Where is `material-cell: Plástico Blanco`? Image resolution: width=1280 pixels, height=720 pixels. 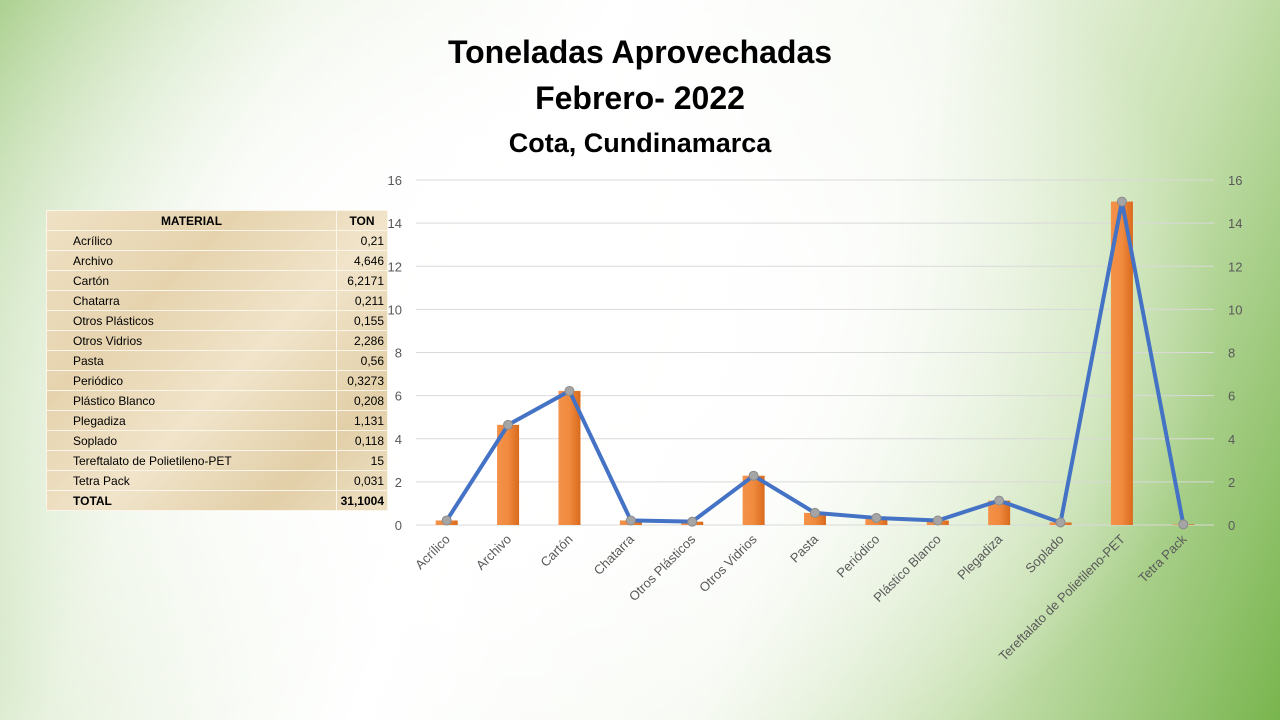
material-cell: Plástico Blanco is located at coordinates (191, 400).